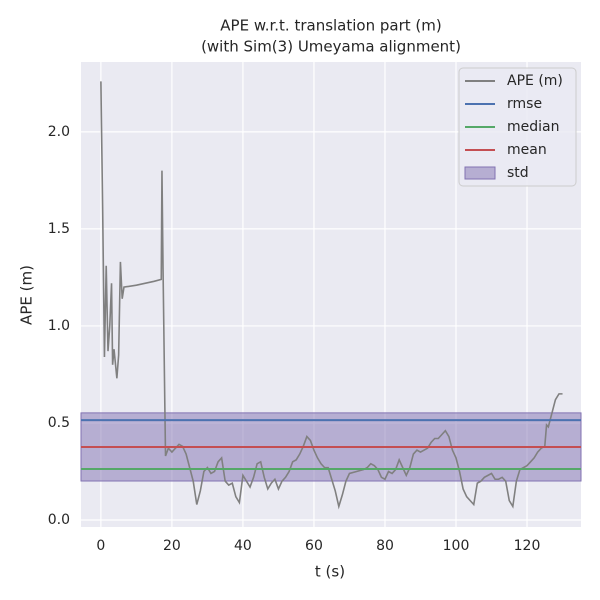 The image size is (600, 600). What do you see at coordinates (100, 546) in the screenshot?
I see `x-tick-label: 0` at bounding box center [100, 546].